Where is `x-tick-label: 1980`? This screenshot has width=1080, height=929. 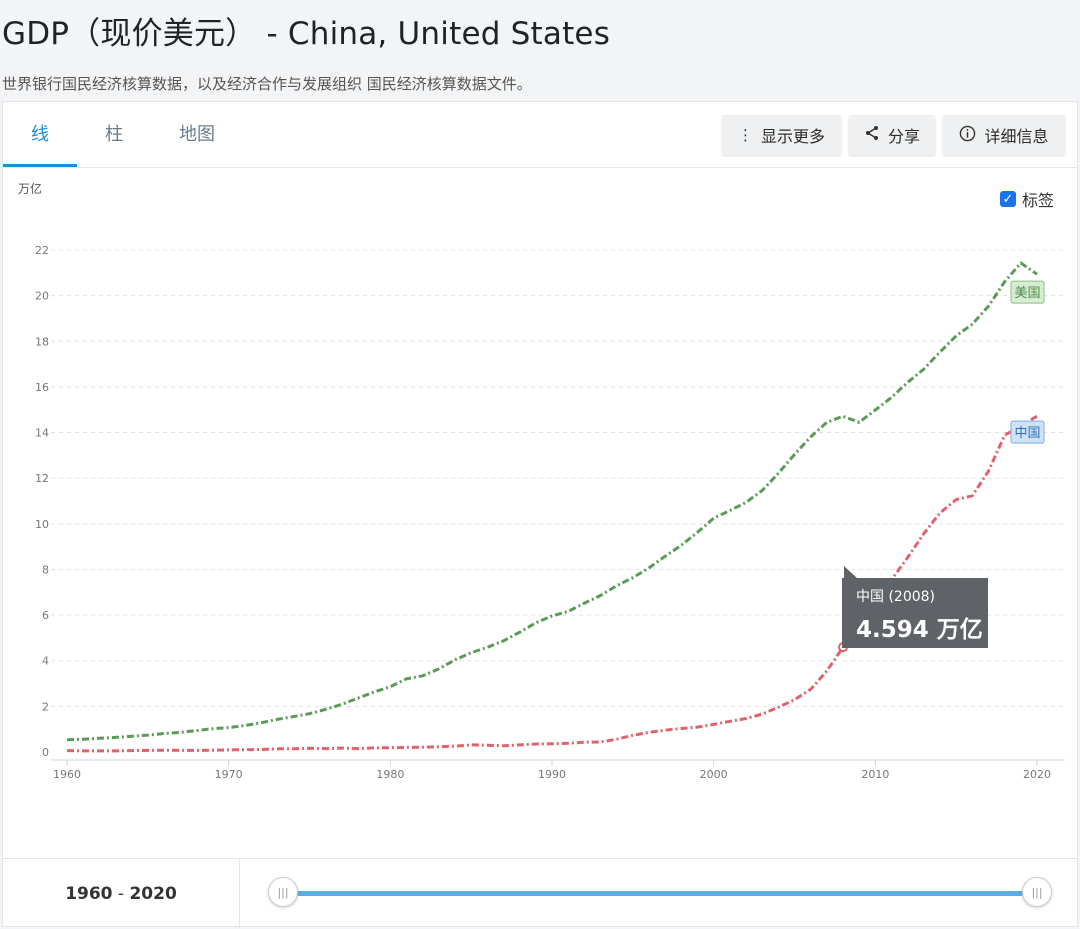
x-tick-label: 1980 is located at coordinates (390, 774).